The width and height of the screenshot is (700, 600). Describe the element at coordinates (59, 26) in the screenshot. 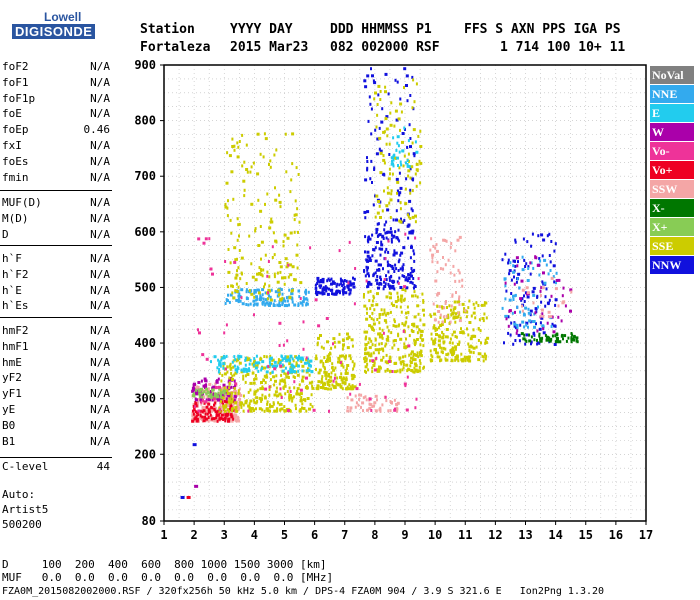

I see `digisonde-logo: Lowell DIGISONDE` at that location.